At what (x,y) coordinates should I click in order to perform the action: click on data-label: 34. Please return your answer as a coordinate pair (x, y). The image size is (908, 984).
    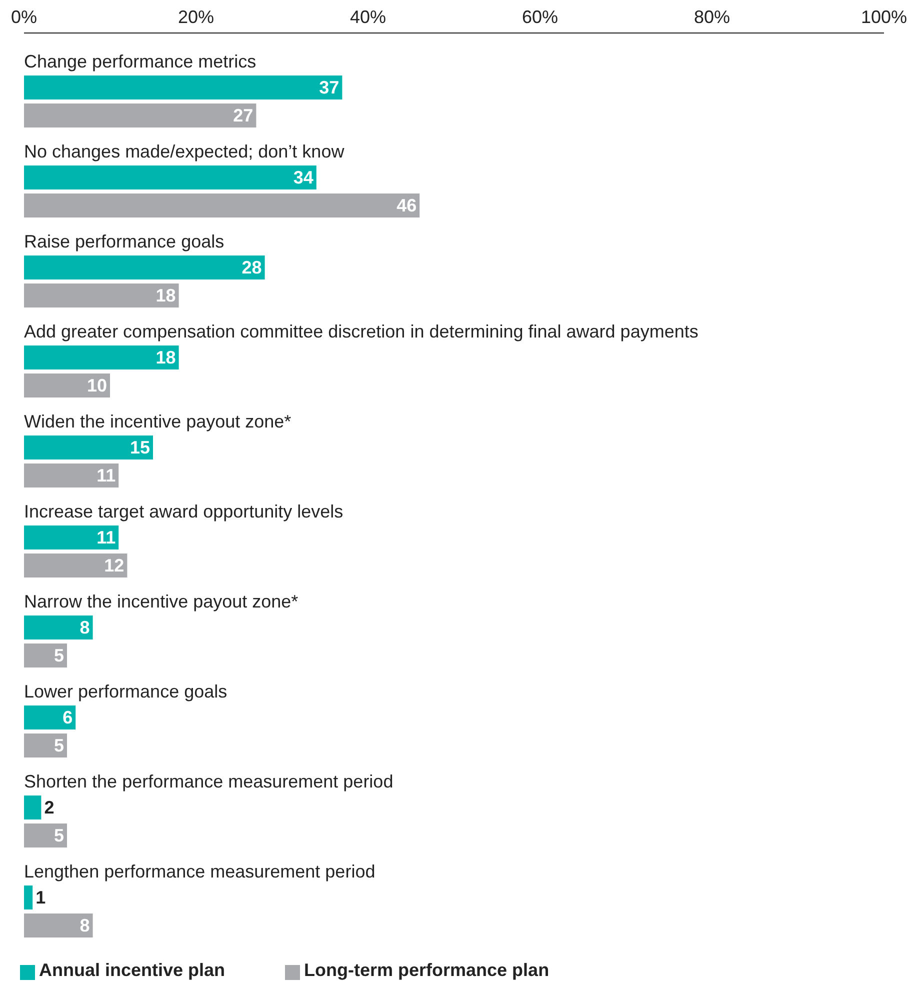
    Looking at the image, I should click on (303, 178).